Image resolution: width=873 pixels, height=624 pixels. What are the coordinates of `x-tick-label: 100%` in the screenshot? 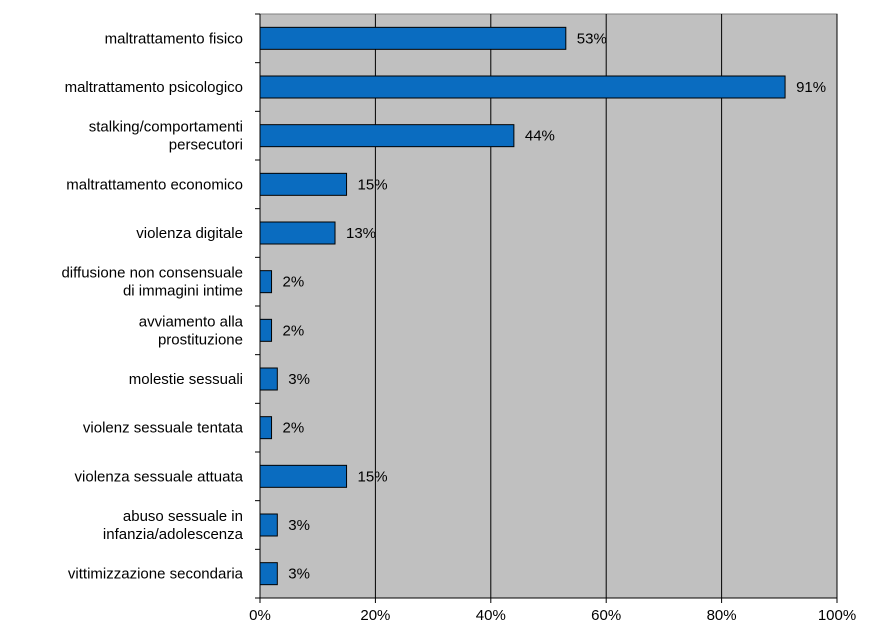 It's located at (837, 615).